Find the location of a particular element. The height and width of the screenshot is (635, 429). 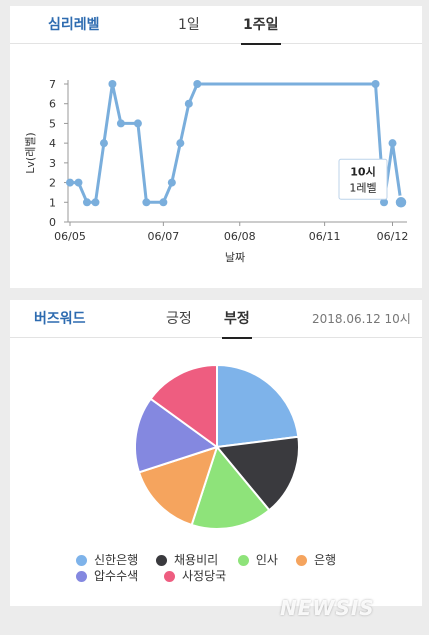

tab-positive: 긍정 is located at coordinates (179, 319).